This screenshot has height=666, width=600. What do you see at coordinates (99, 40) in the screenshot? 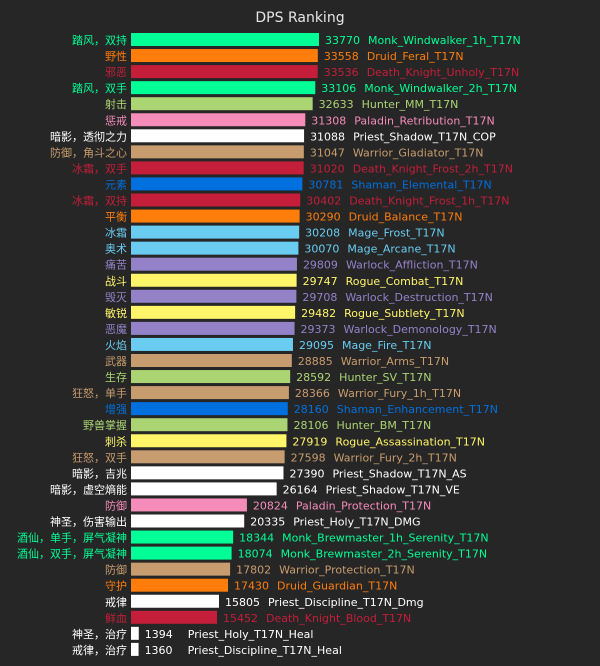
I see `spec-label: 踏风，双持` at bounding box center [99, 40].